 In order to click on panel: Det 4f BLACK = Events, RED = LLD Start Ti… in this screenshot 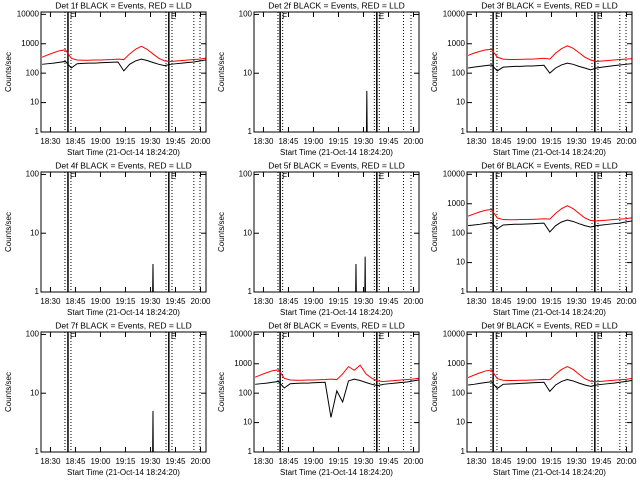, I will do `click(107, 238)`.